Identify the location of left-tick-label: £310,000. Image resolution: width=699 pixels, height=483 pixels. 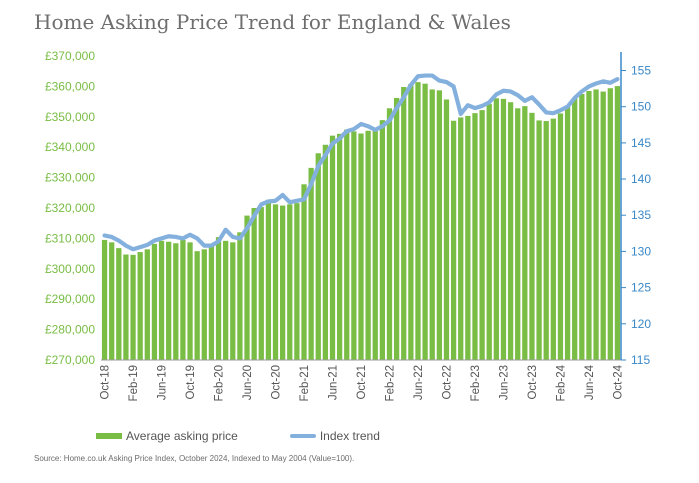
(70, 238).